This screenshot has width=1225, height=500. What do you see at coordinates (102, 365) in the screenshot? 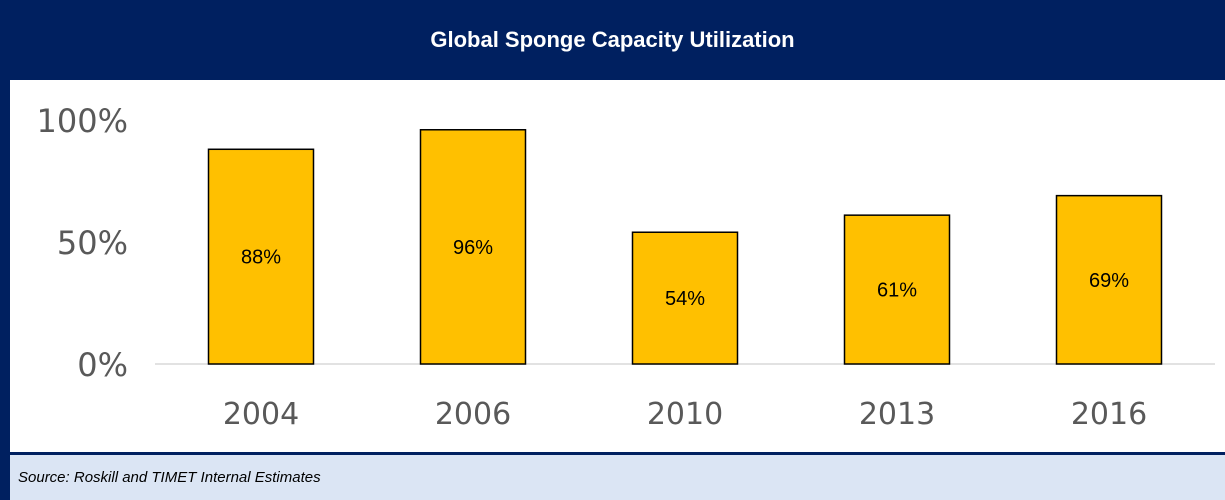
I see `y-tick-label: 0%` at bounding box center [102, 365].